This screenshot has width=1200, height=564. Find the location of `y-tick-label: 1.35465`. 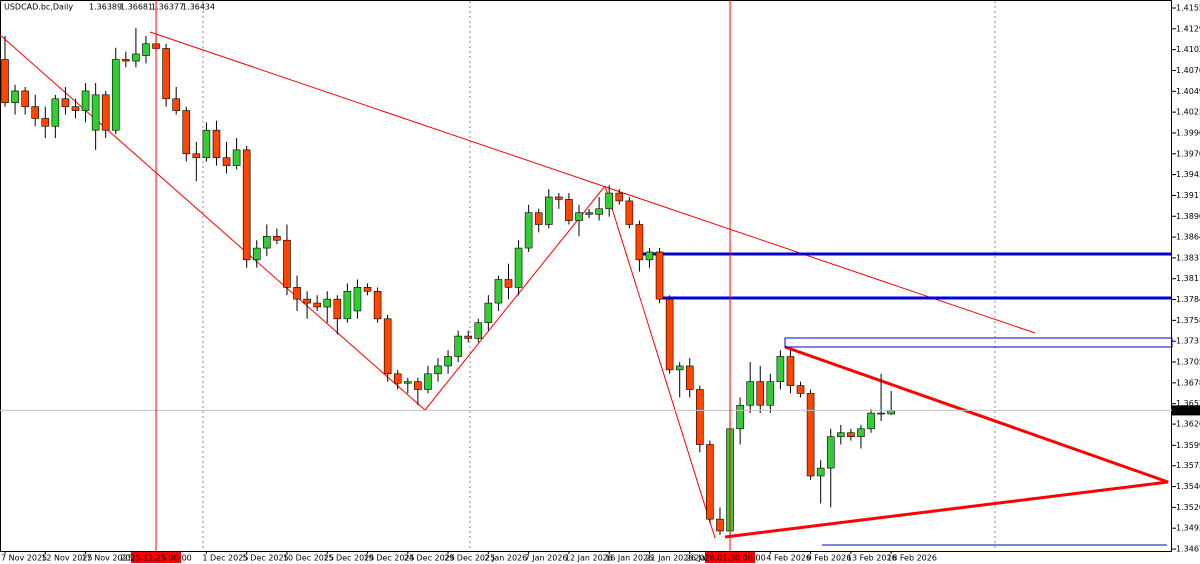

y-tick-label: 1.35465 is located at coordinates (1188, 486).